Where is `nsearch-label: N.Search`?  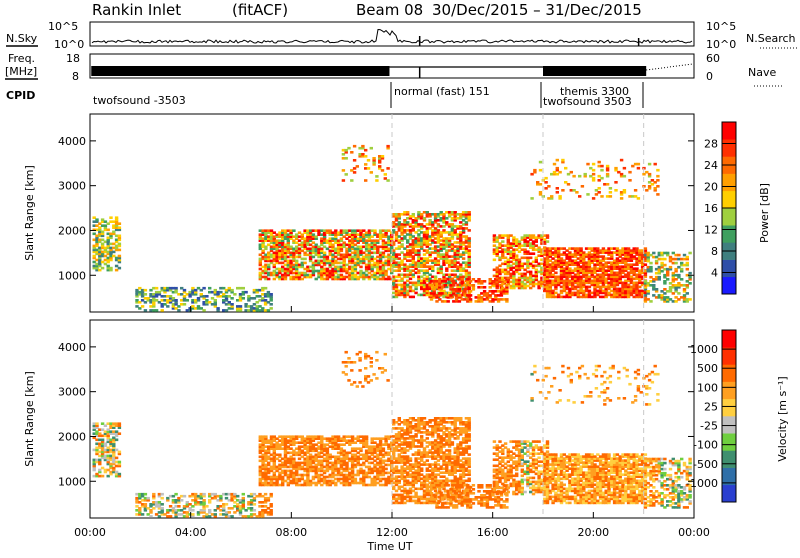 nsearch-label: N.Search is located at coordinates (771, 38).